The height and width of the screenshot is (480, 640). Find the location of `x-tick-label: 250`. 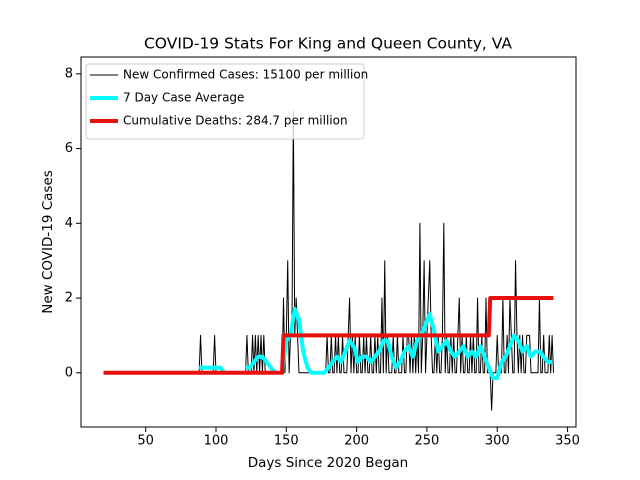

x-tick-label: 250 is located at coordinates (427, 441).